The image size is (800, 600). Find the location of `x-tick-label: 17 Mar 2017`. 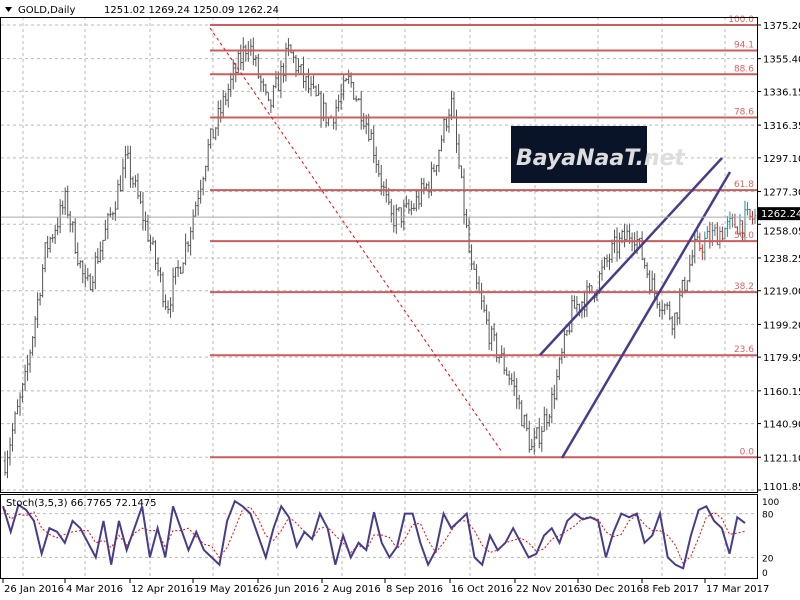

x-tick-label: 17 Mar 2017 is located at coordinates (737, 589).